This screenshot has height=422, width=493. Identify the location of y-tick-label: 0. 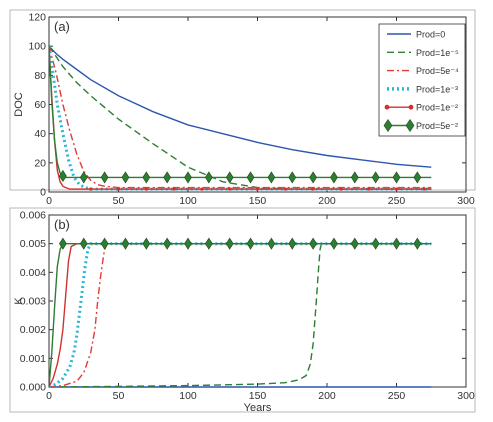
(43, 193).